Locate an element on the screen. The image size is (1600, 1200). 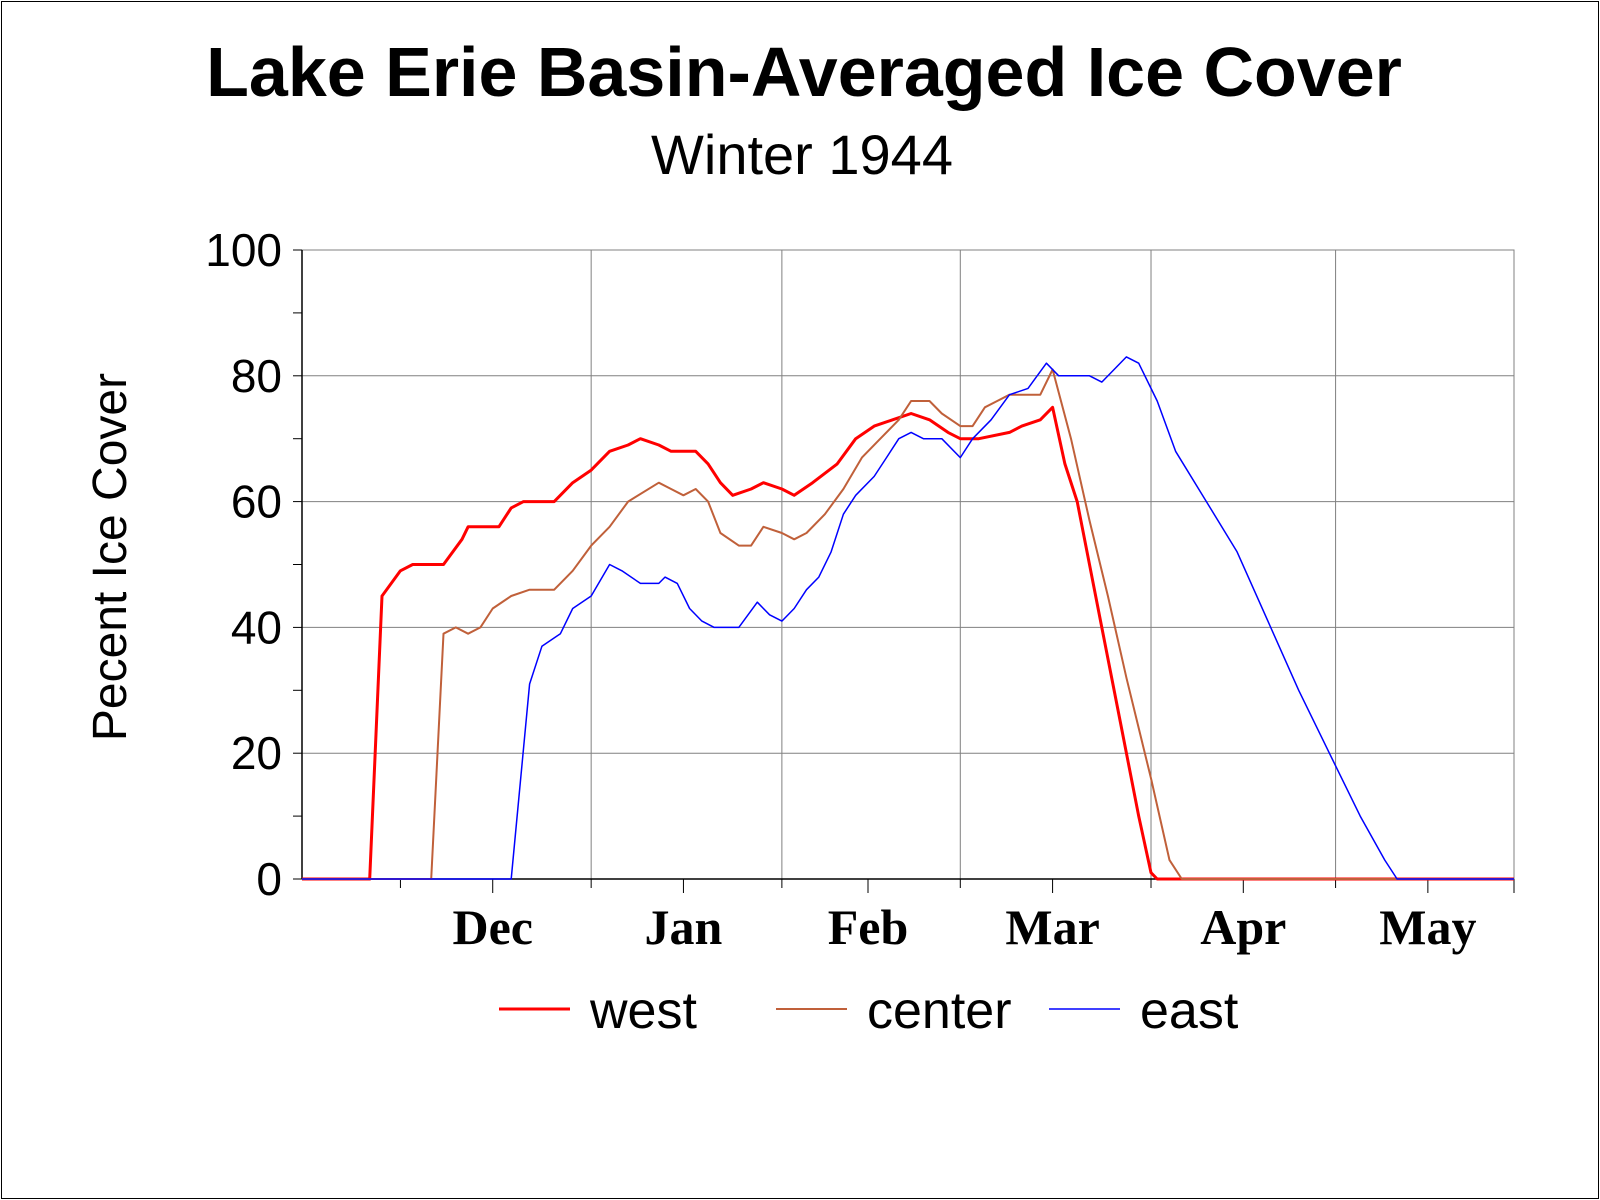
x-tick-label: Apr is located at coordinates (1243, 927).